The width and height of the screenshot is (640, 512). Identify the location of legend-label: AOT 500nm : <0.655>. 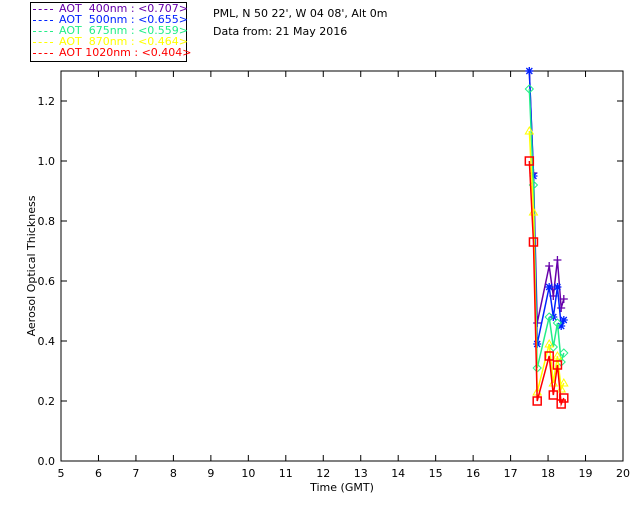
(124, 19).